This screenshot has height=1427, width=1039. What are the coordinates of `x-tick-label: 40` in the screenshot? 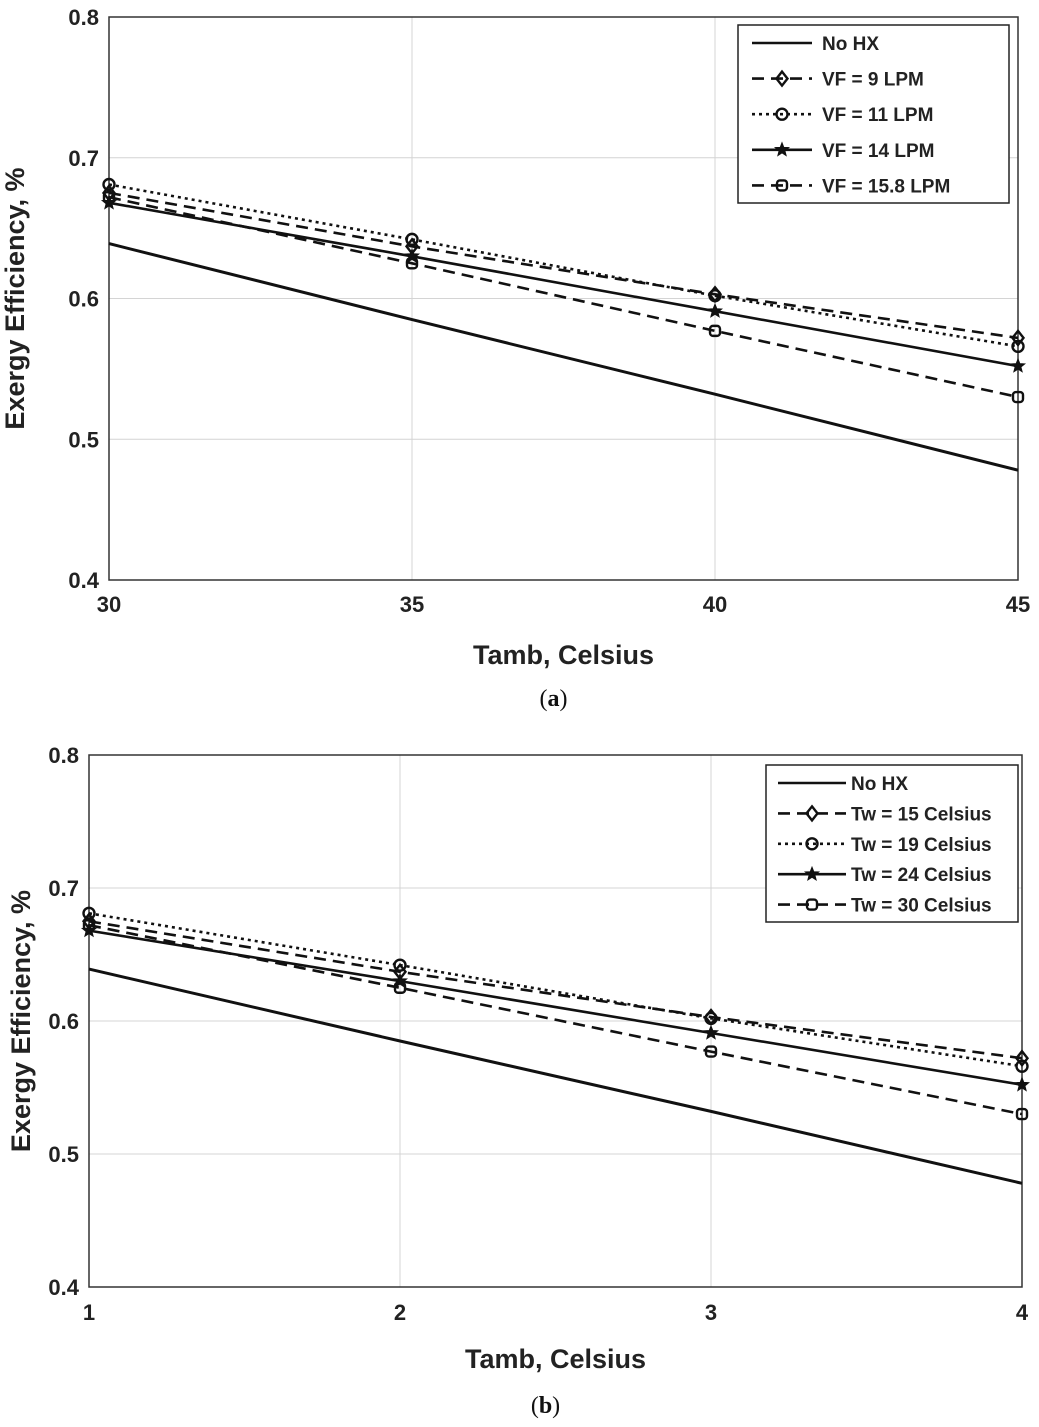 It's located at (715, 604).